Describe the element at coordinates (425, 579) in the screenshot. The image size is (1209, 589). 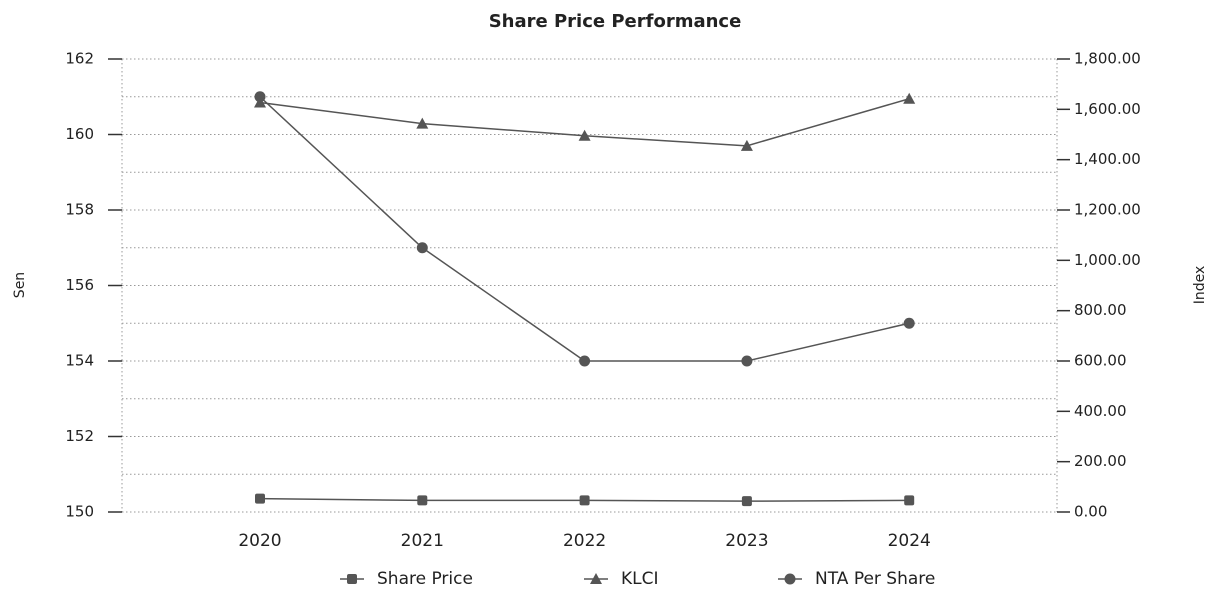
I see `legend-label: Share Price` at that location.